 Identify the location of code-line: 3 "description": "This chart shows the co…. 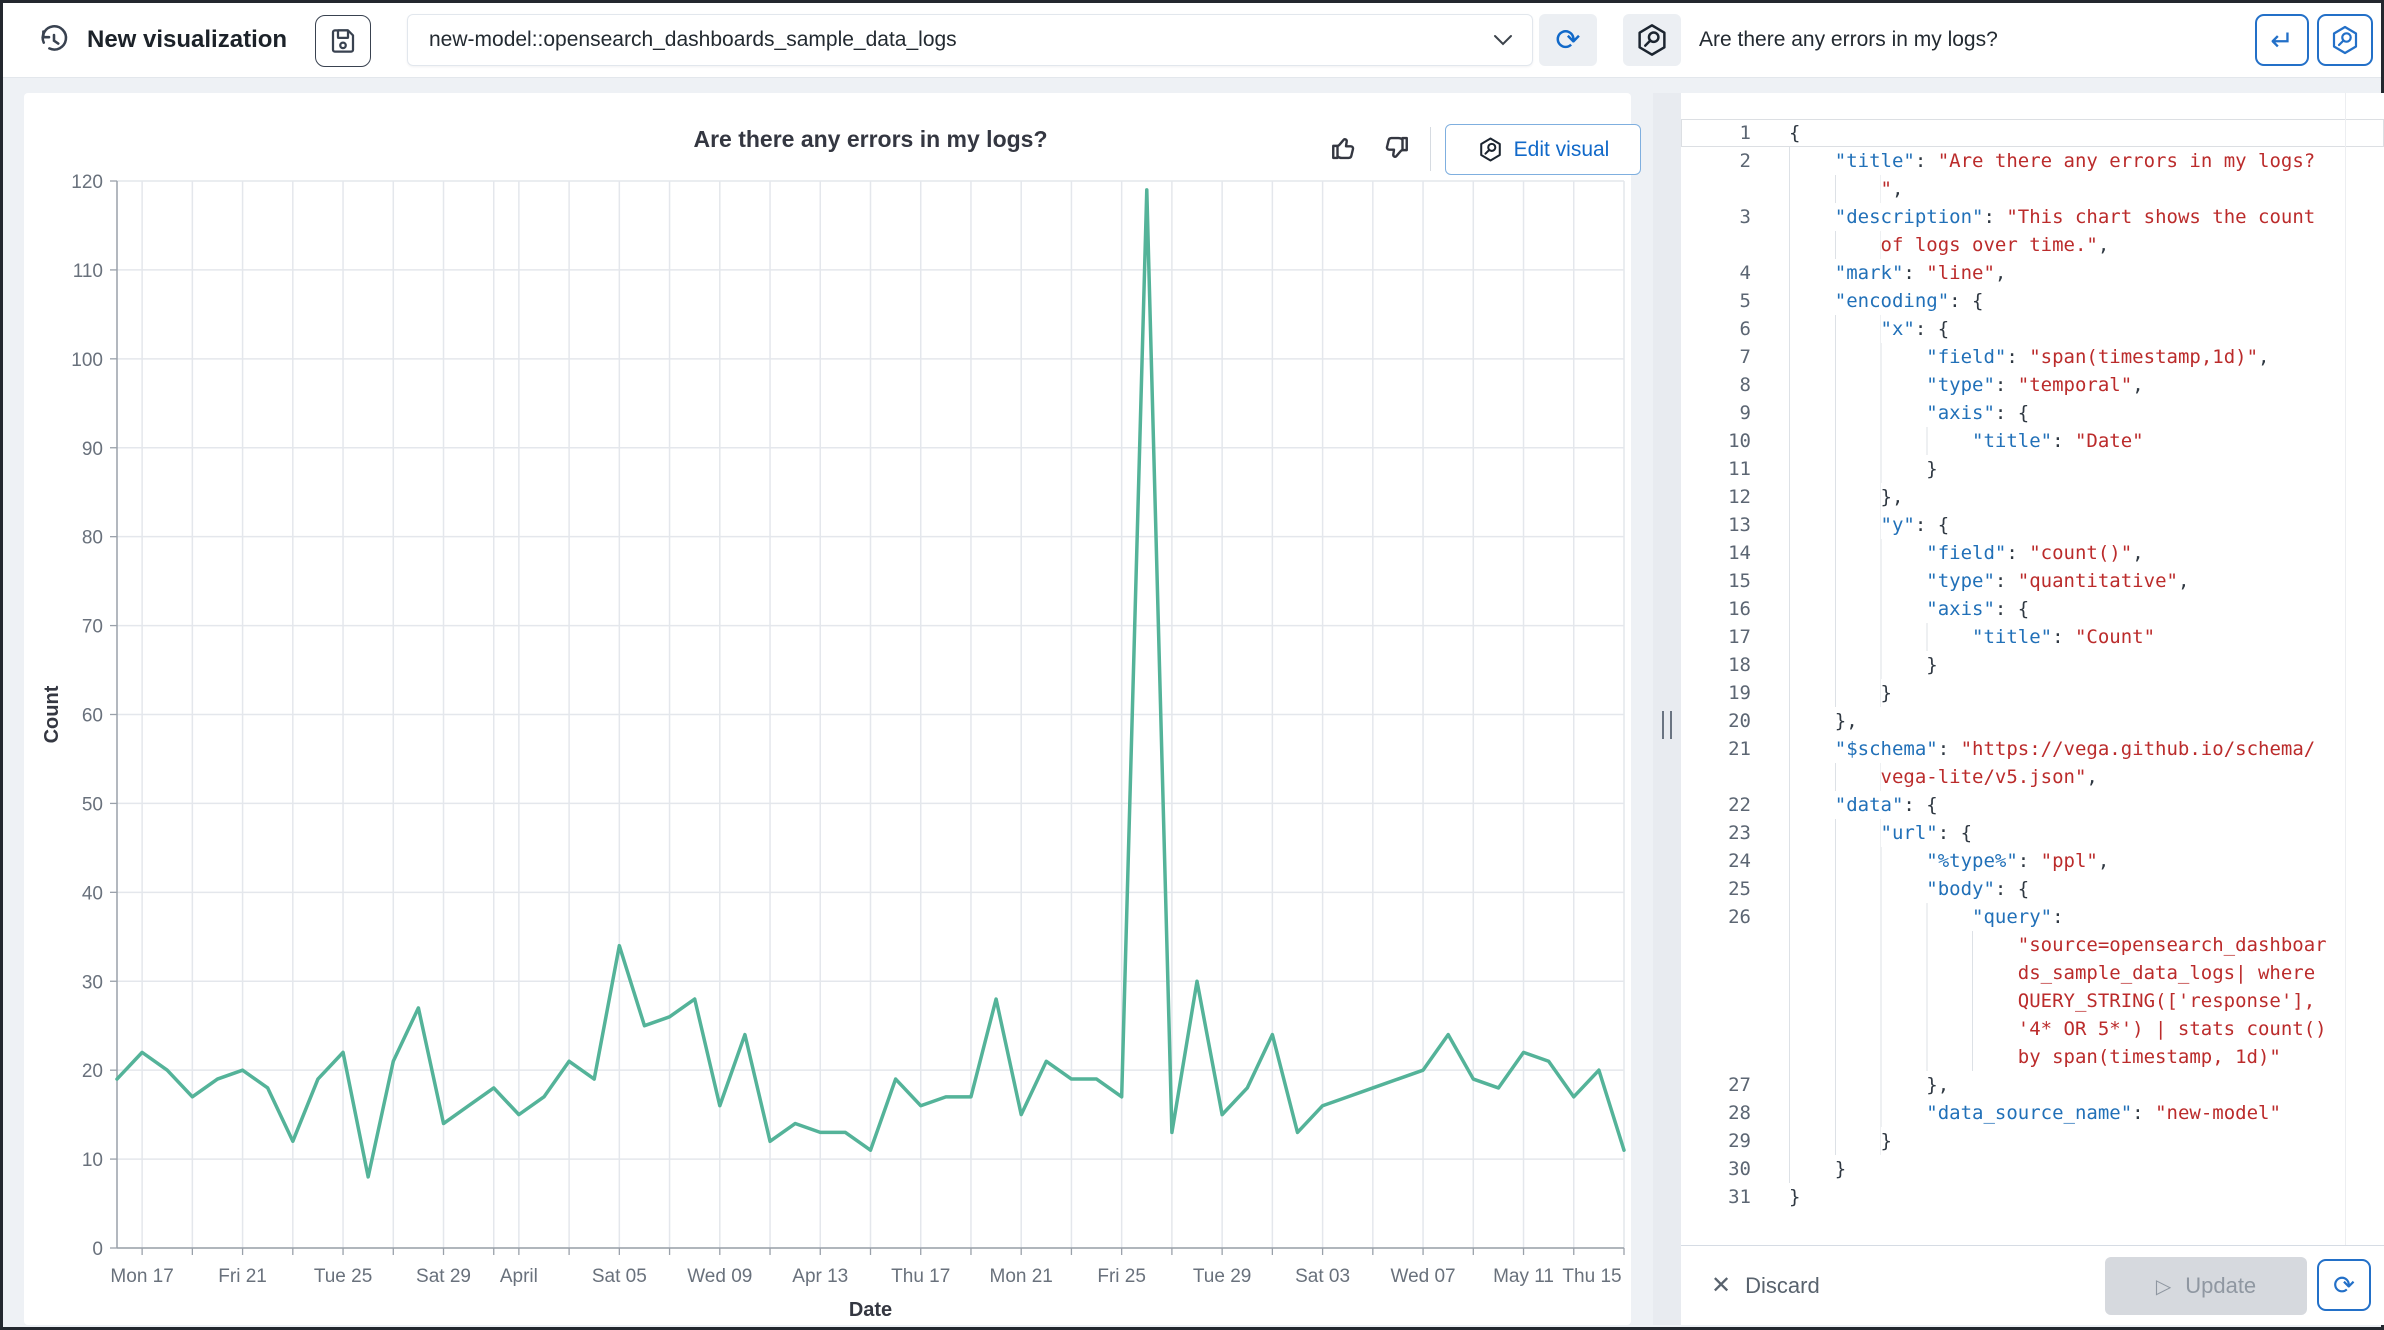
(2032, 217).